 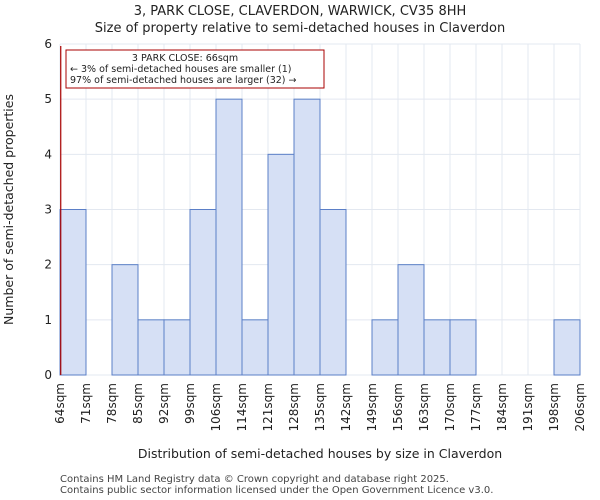 What do you see at coordinates (437, 347) in the screenshot?
I see `bar-163sqm` at bounding box center [437, 347].